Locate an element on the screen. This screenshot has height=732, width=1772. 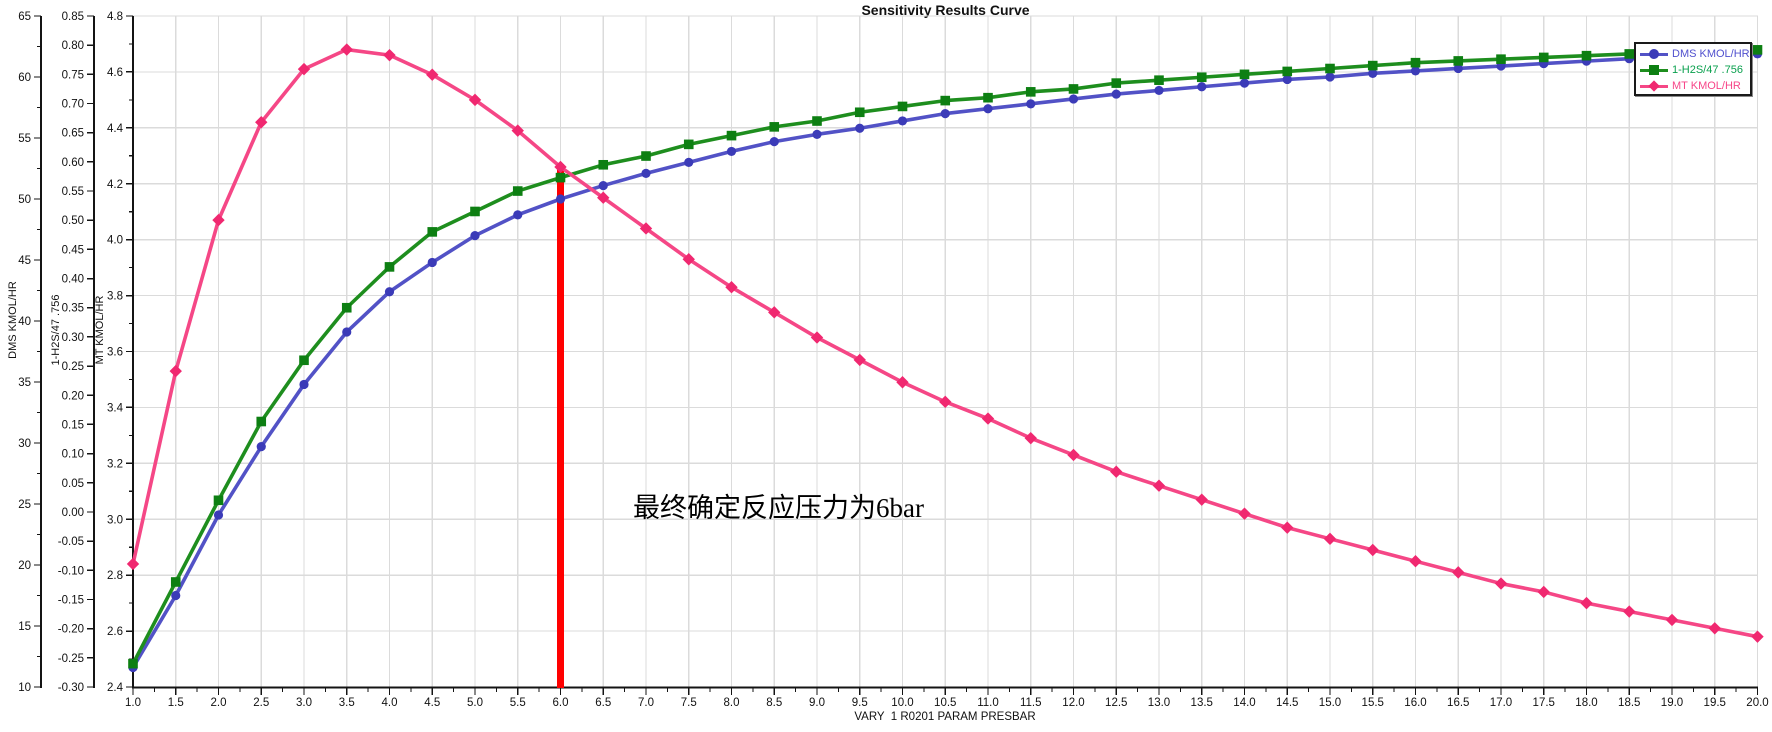
legend-label: 1-H2S/47 .756 is located at coordinates (1707, 70).